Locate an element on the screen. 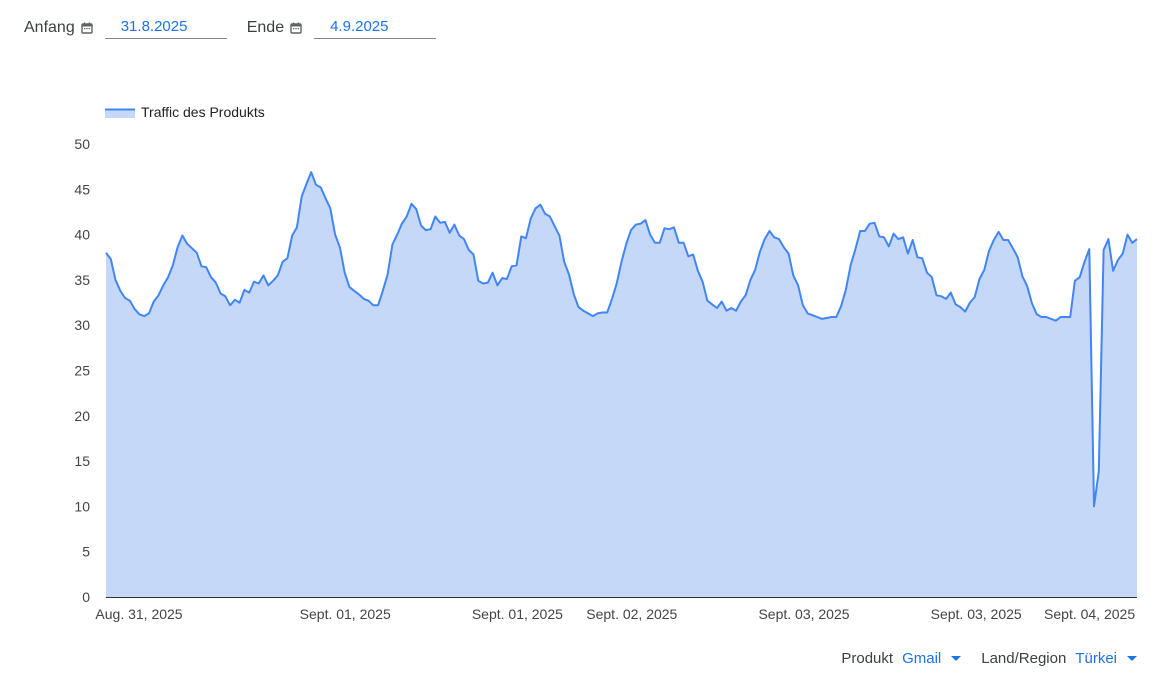 The height and width of the screenshot is (686, 1167). y-tick-label: 15 is located at coordinates (82, 461).